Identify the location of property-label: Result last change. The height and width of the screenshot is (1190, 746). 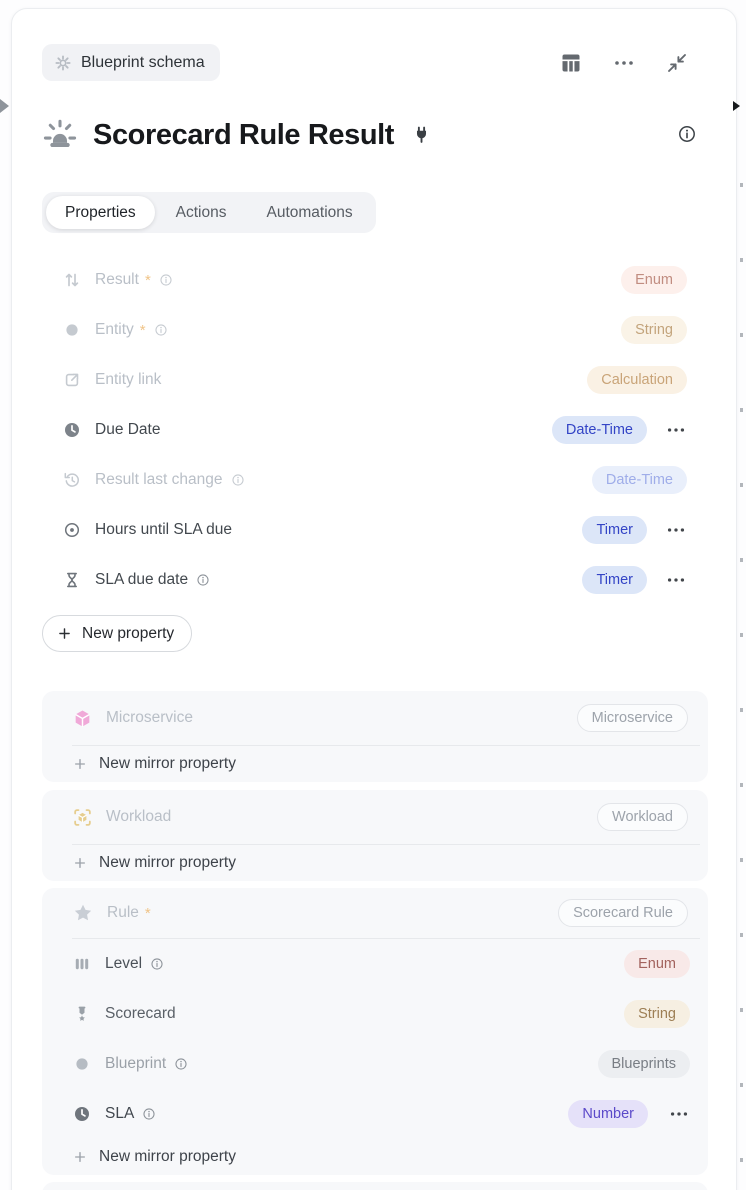
(159, 479).